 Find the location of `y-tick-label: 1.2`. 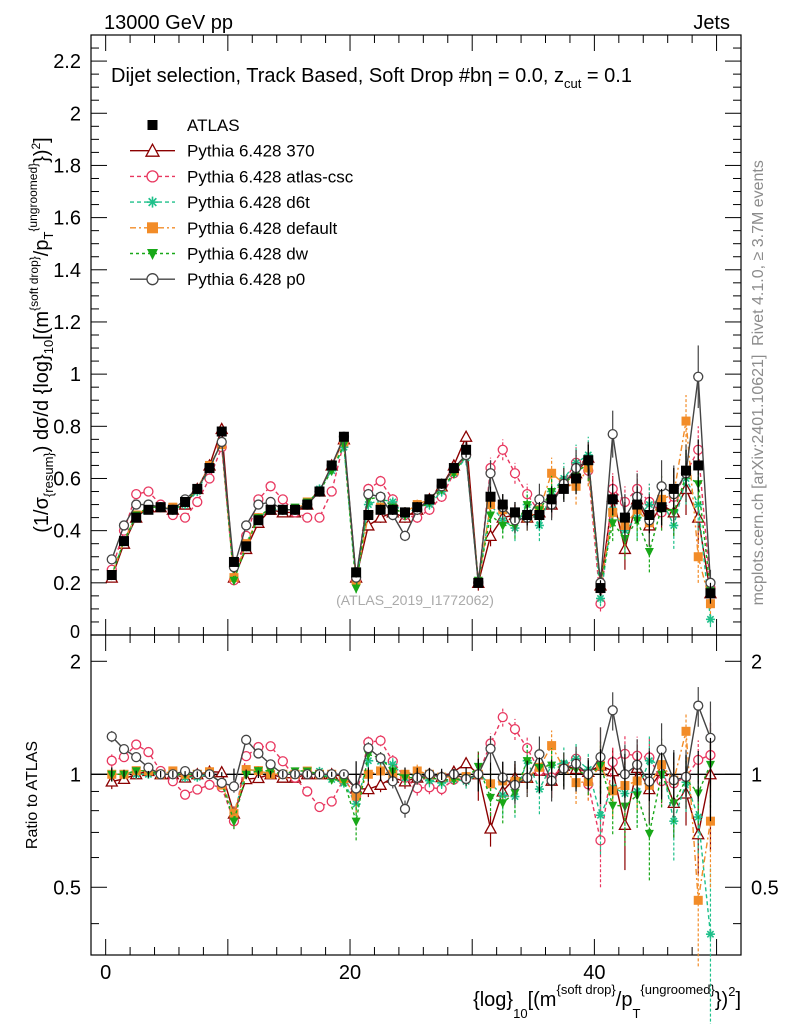

y-tick-label: 1.2 is located at coordinates (67, 323).